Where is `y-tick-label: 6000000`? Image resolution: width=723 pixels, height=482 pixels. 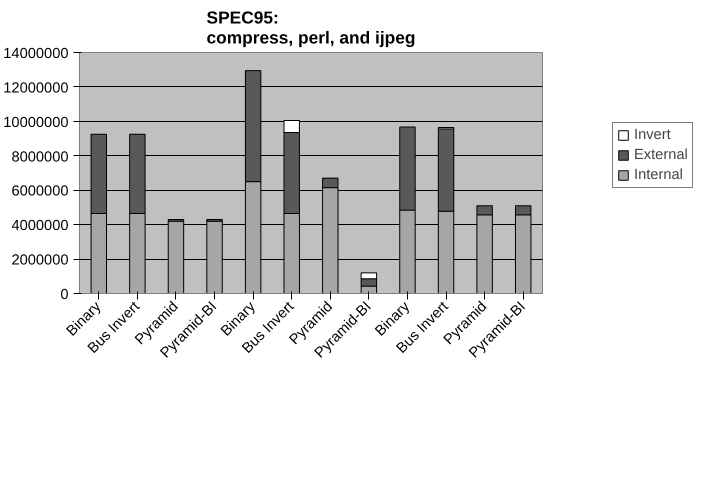
y-tick-label: 6000000 is located at coordinates (40, 192).